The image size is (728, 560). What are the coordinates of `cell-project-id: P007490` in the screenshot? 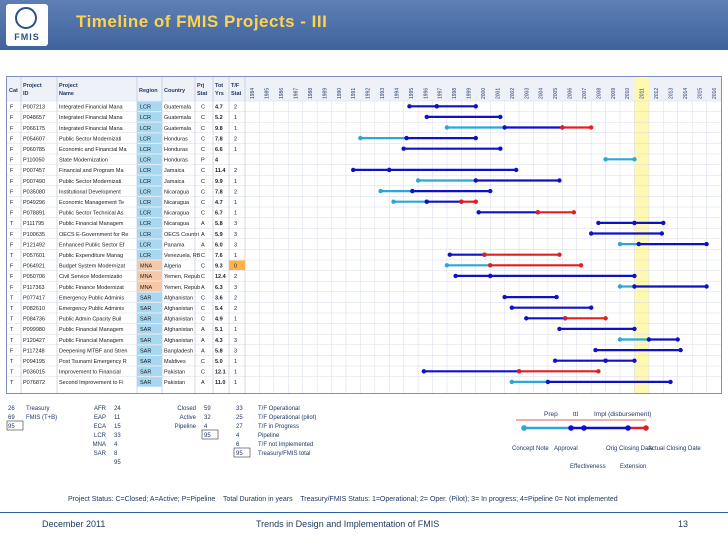 It's located at (34, 182).